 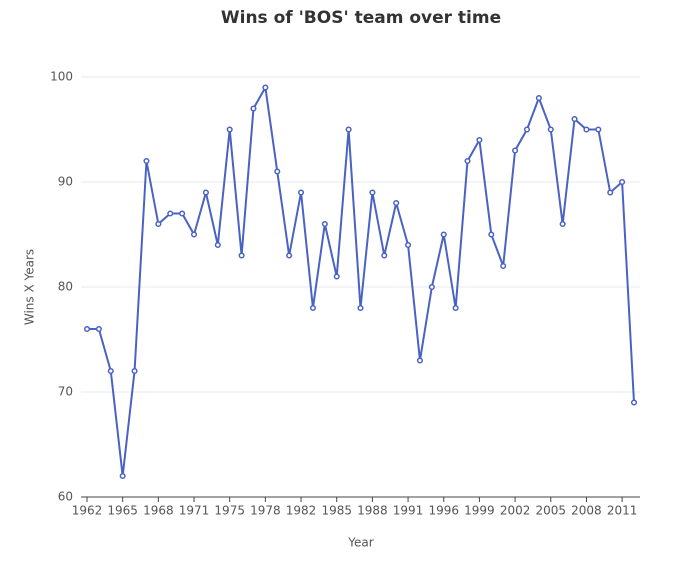 What do you see at coordinates (515, 511) in the screenshot?
I see `x-tick-label: 2002` at bounding box center [515, 511].